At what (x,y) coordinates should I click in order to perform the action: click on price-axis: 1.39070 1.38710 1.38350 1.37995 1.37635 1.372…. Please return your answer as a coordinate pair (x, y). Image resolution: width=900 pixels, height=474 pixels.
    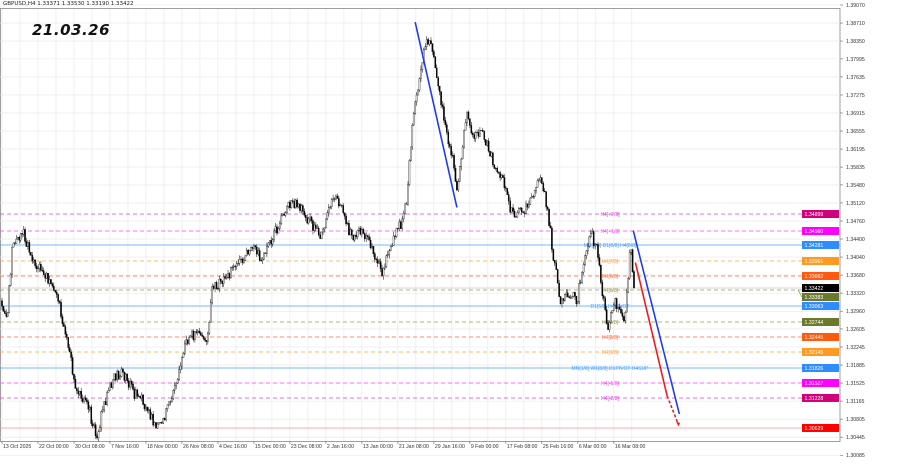
    Looking at the image, I should click on (852, 231).